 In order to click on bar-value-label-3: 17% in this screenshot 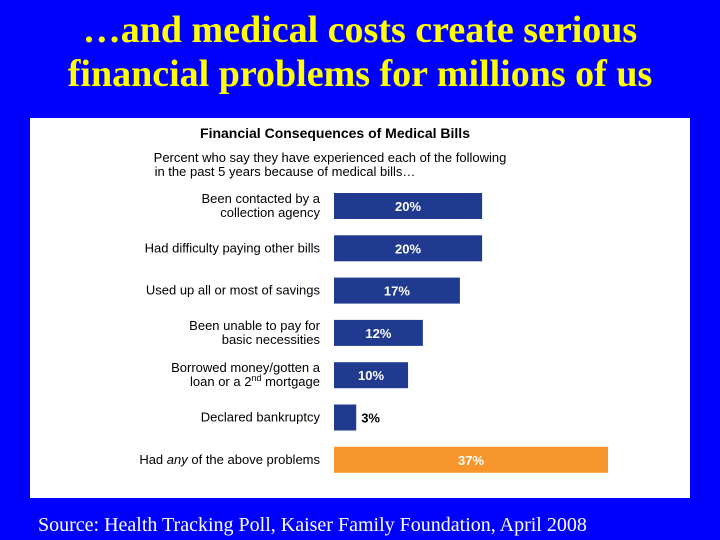, I will do `click(397, 291)`.